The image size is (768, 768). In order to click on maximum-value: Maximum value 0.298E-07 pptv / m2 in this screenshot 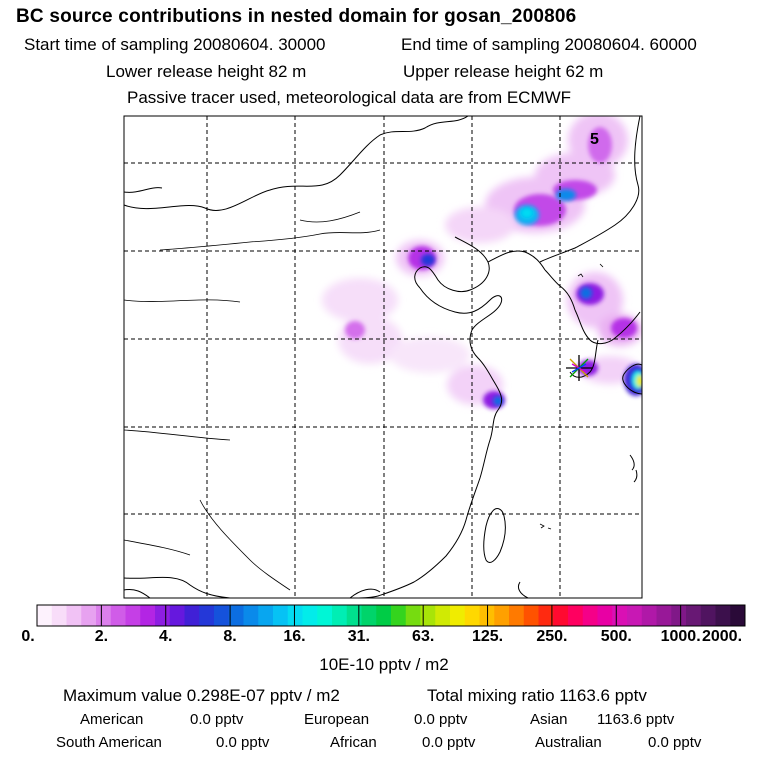, I will do `click(201, 695)`.